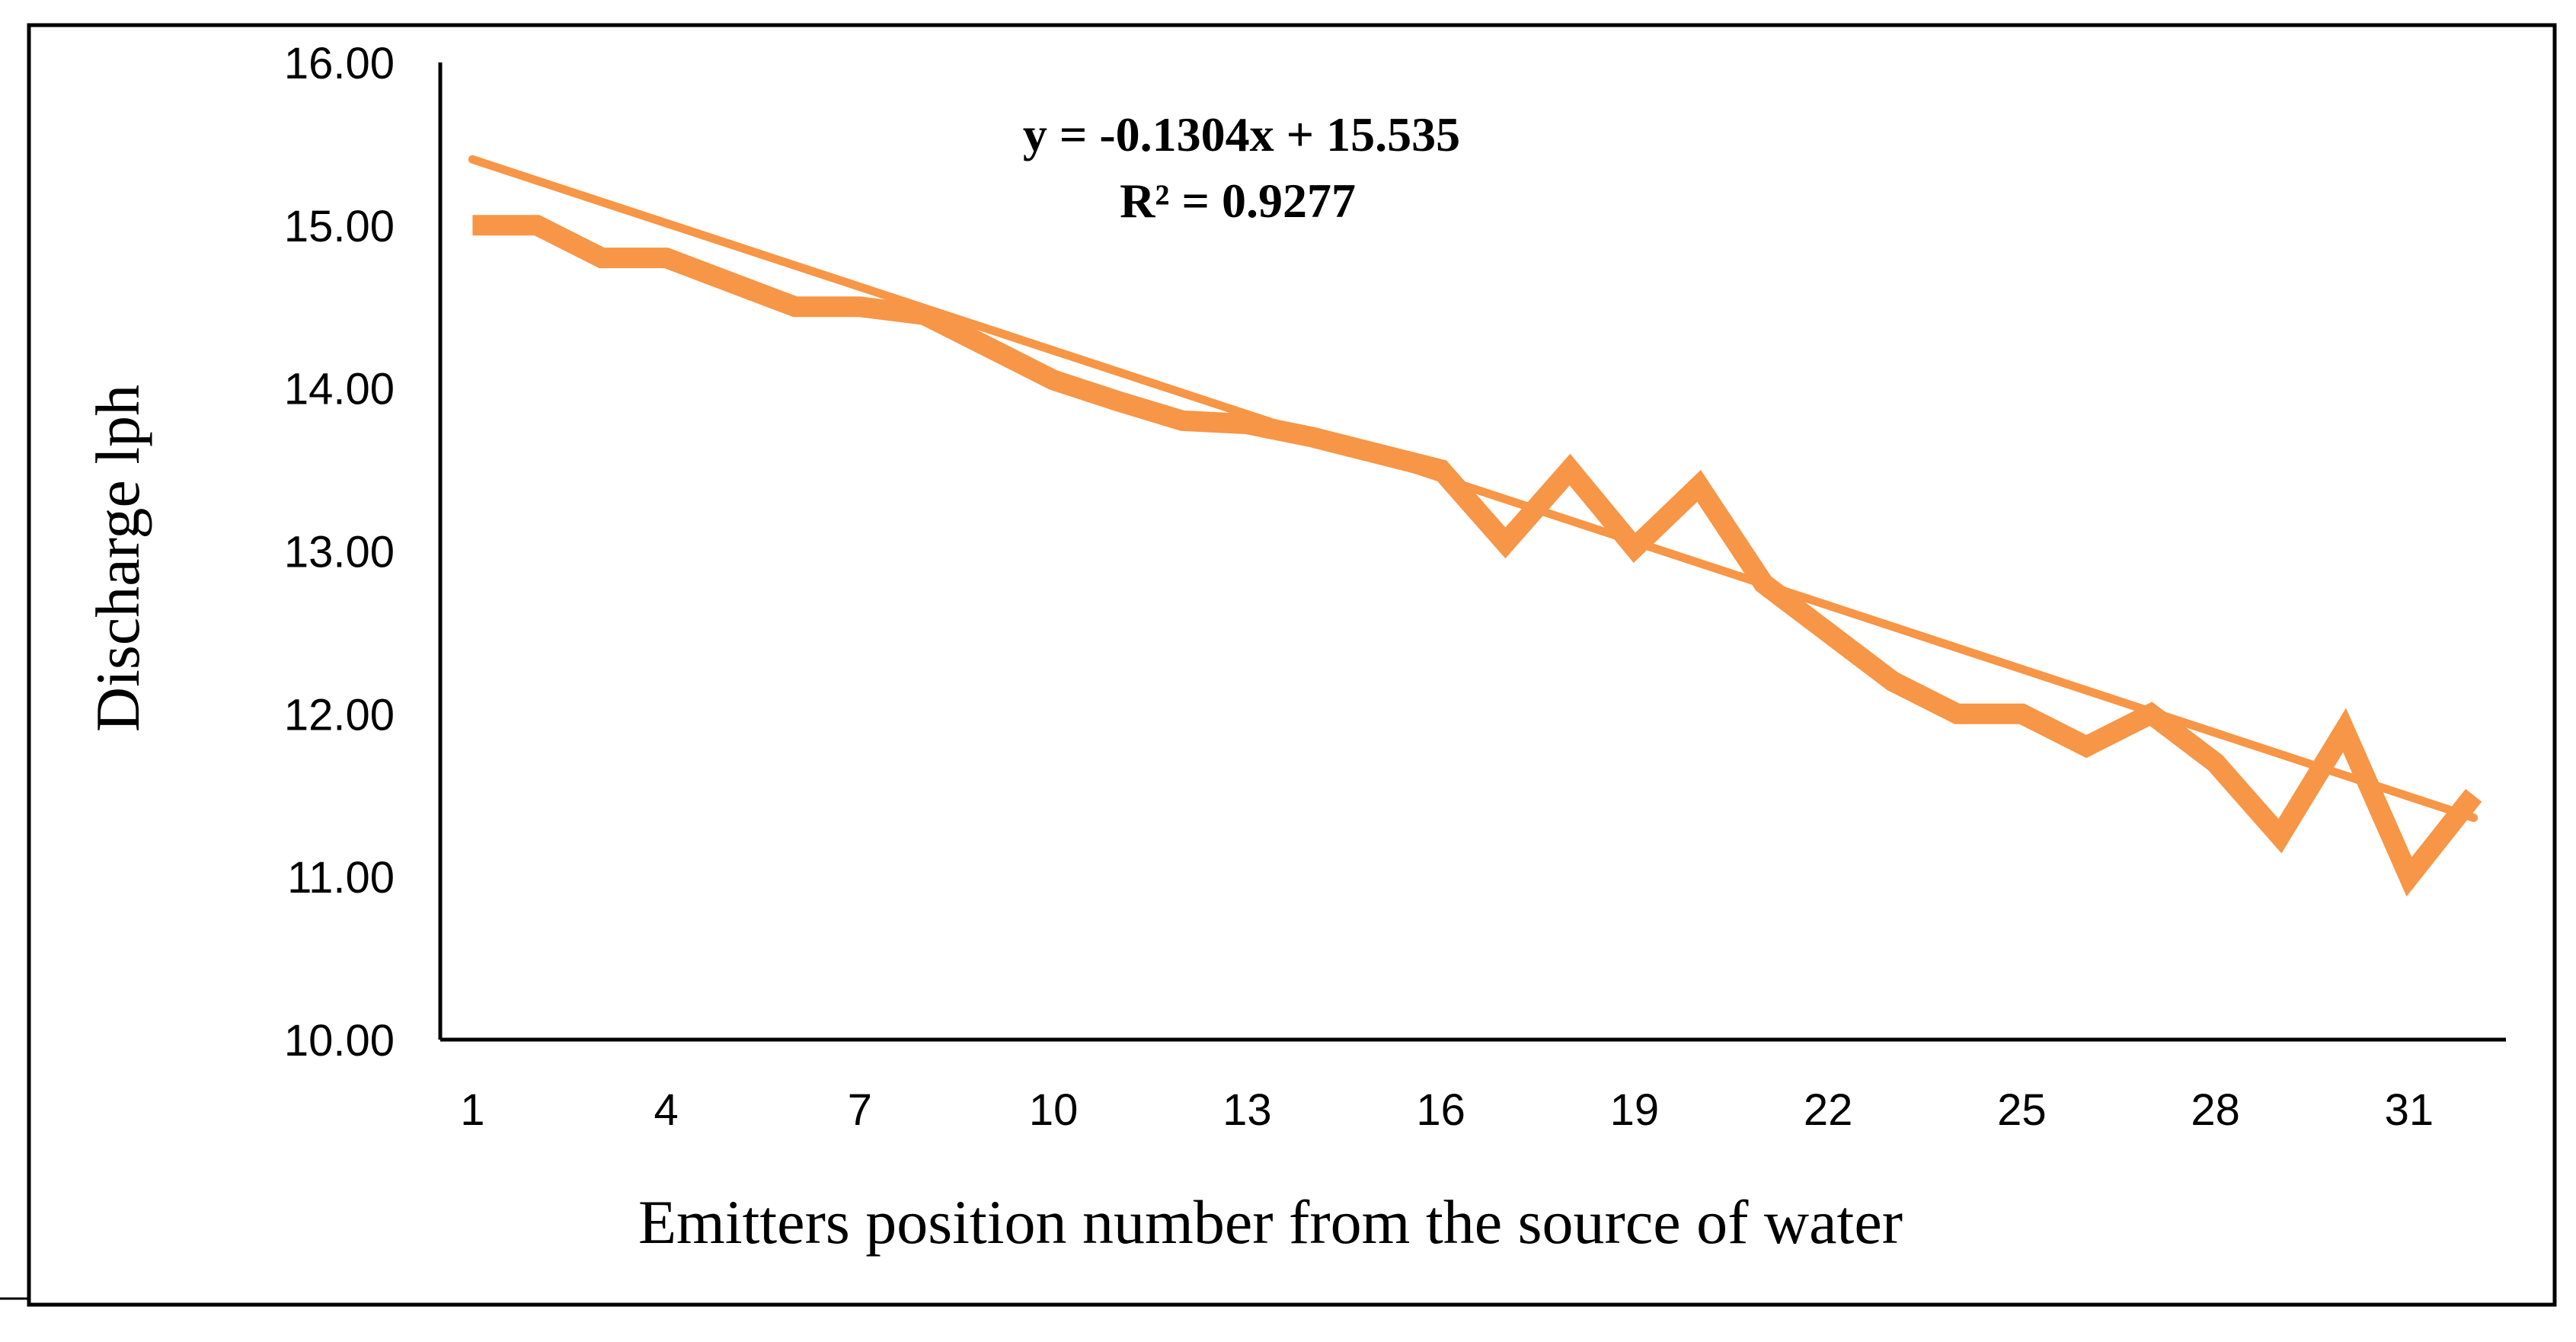  I want to click on x-tick-label: 25, so click(2022, 1110).